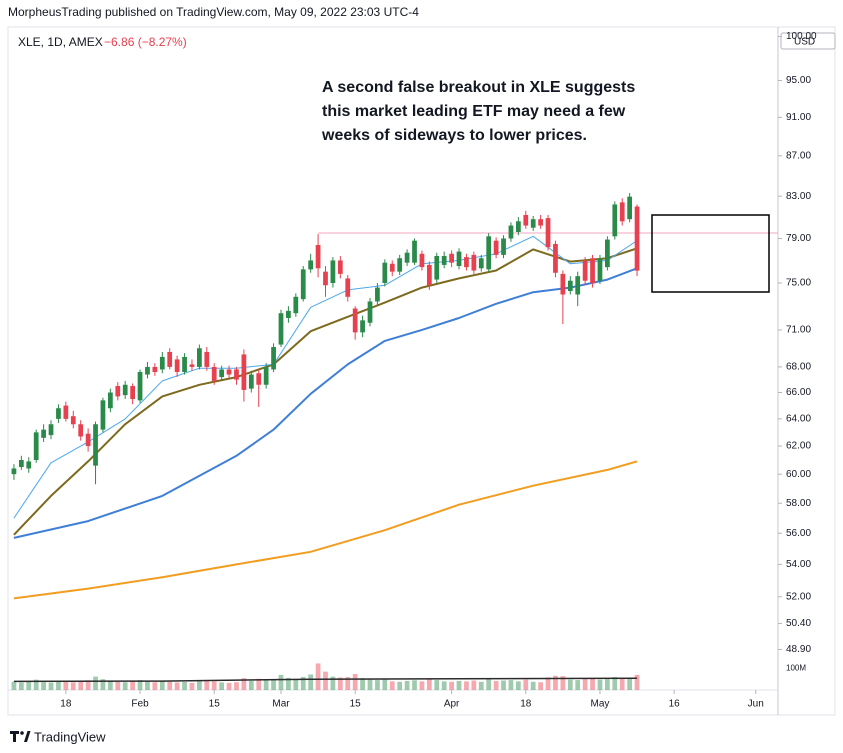 Image resolution: width=843 pixels, height=753 pixels. I want to click on volume-average, so click(325, 680).